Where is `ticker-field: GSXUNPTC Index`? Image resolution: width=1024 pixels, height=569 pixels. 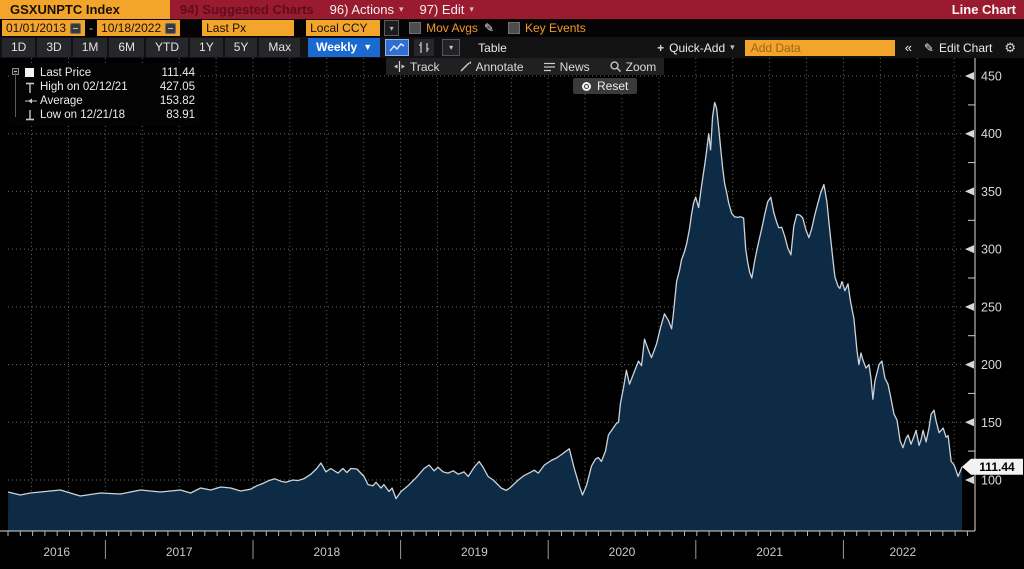 ticker-field: GSXUNPTC Index is located at coordinates (85, 9).